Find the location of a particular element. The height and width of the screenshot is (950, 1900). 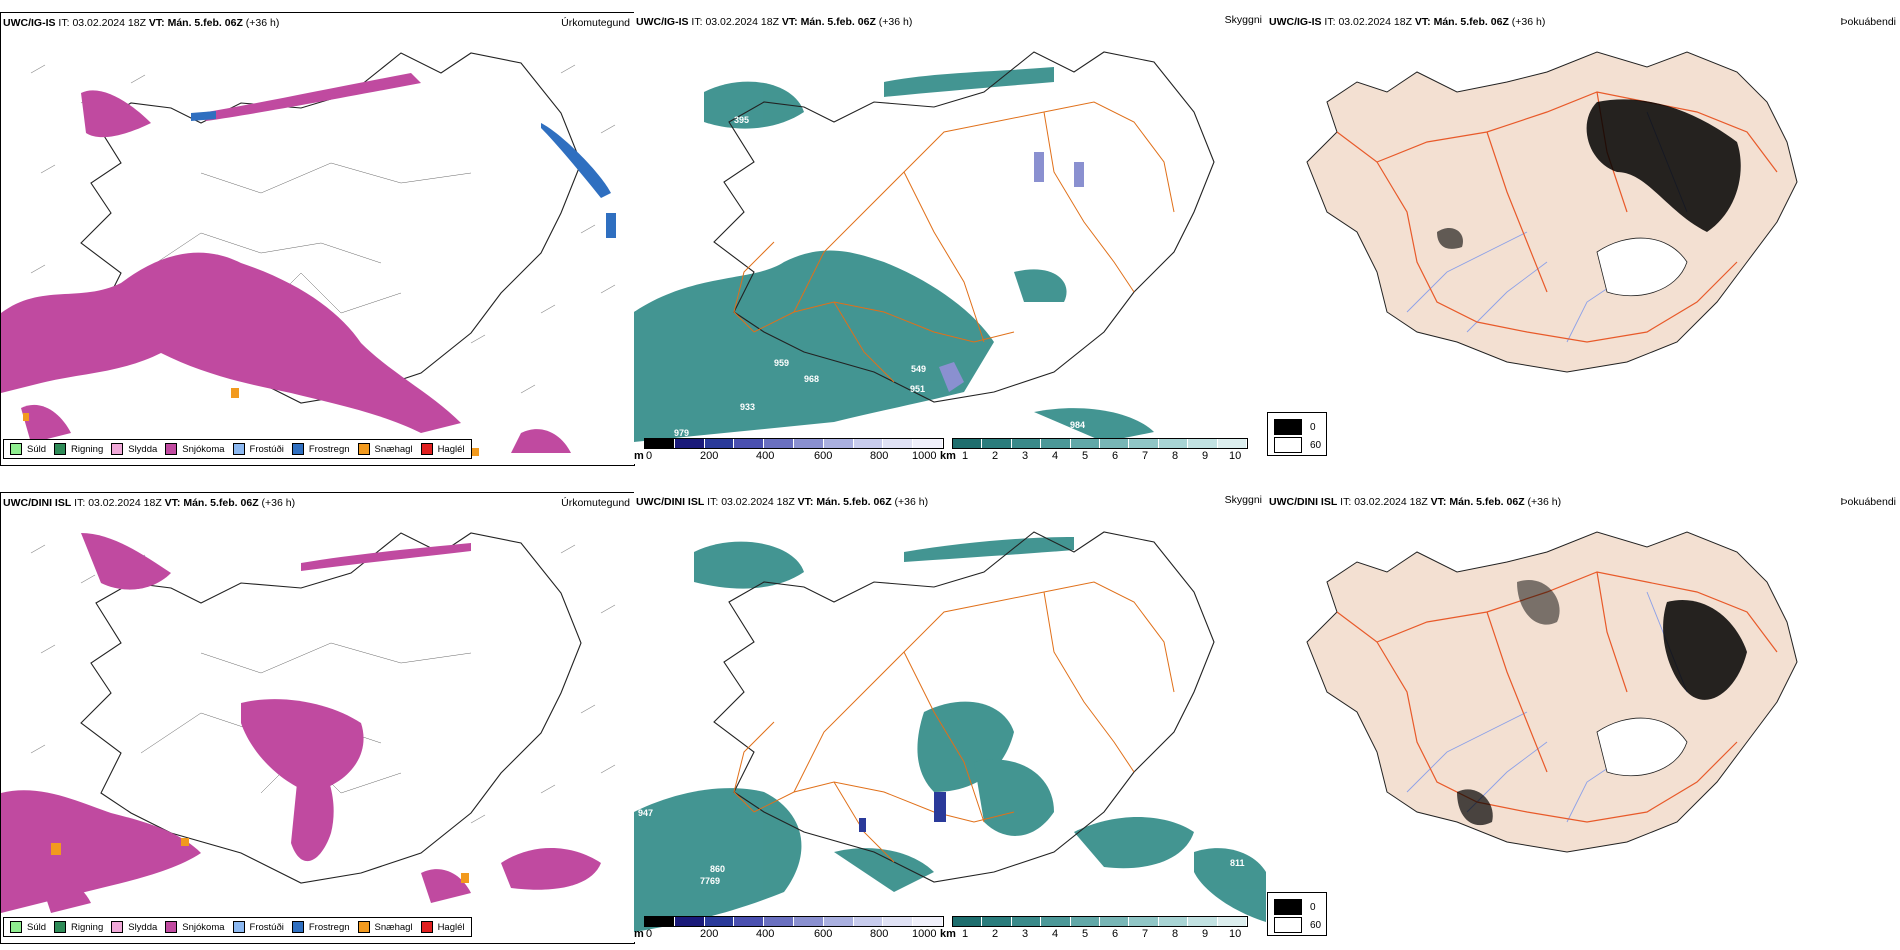

scale-tick: 10 is located at coordinates (1235, 934).